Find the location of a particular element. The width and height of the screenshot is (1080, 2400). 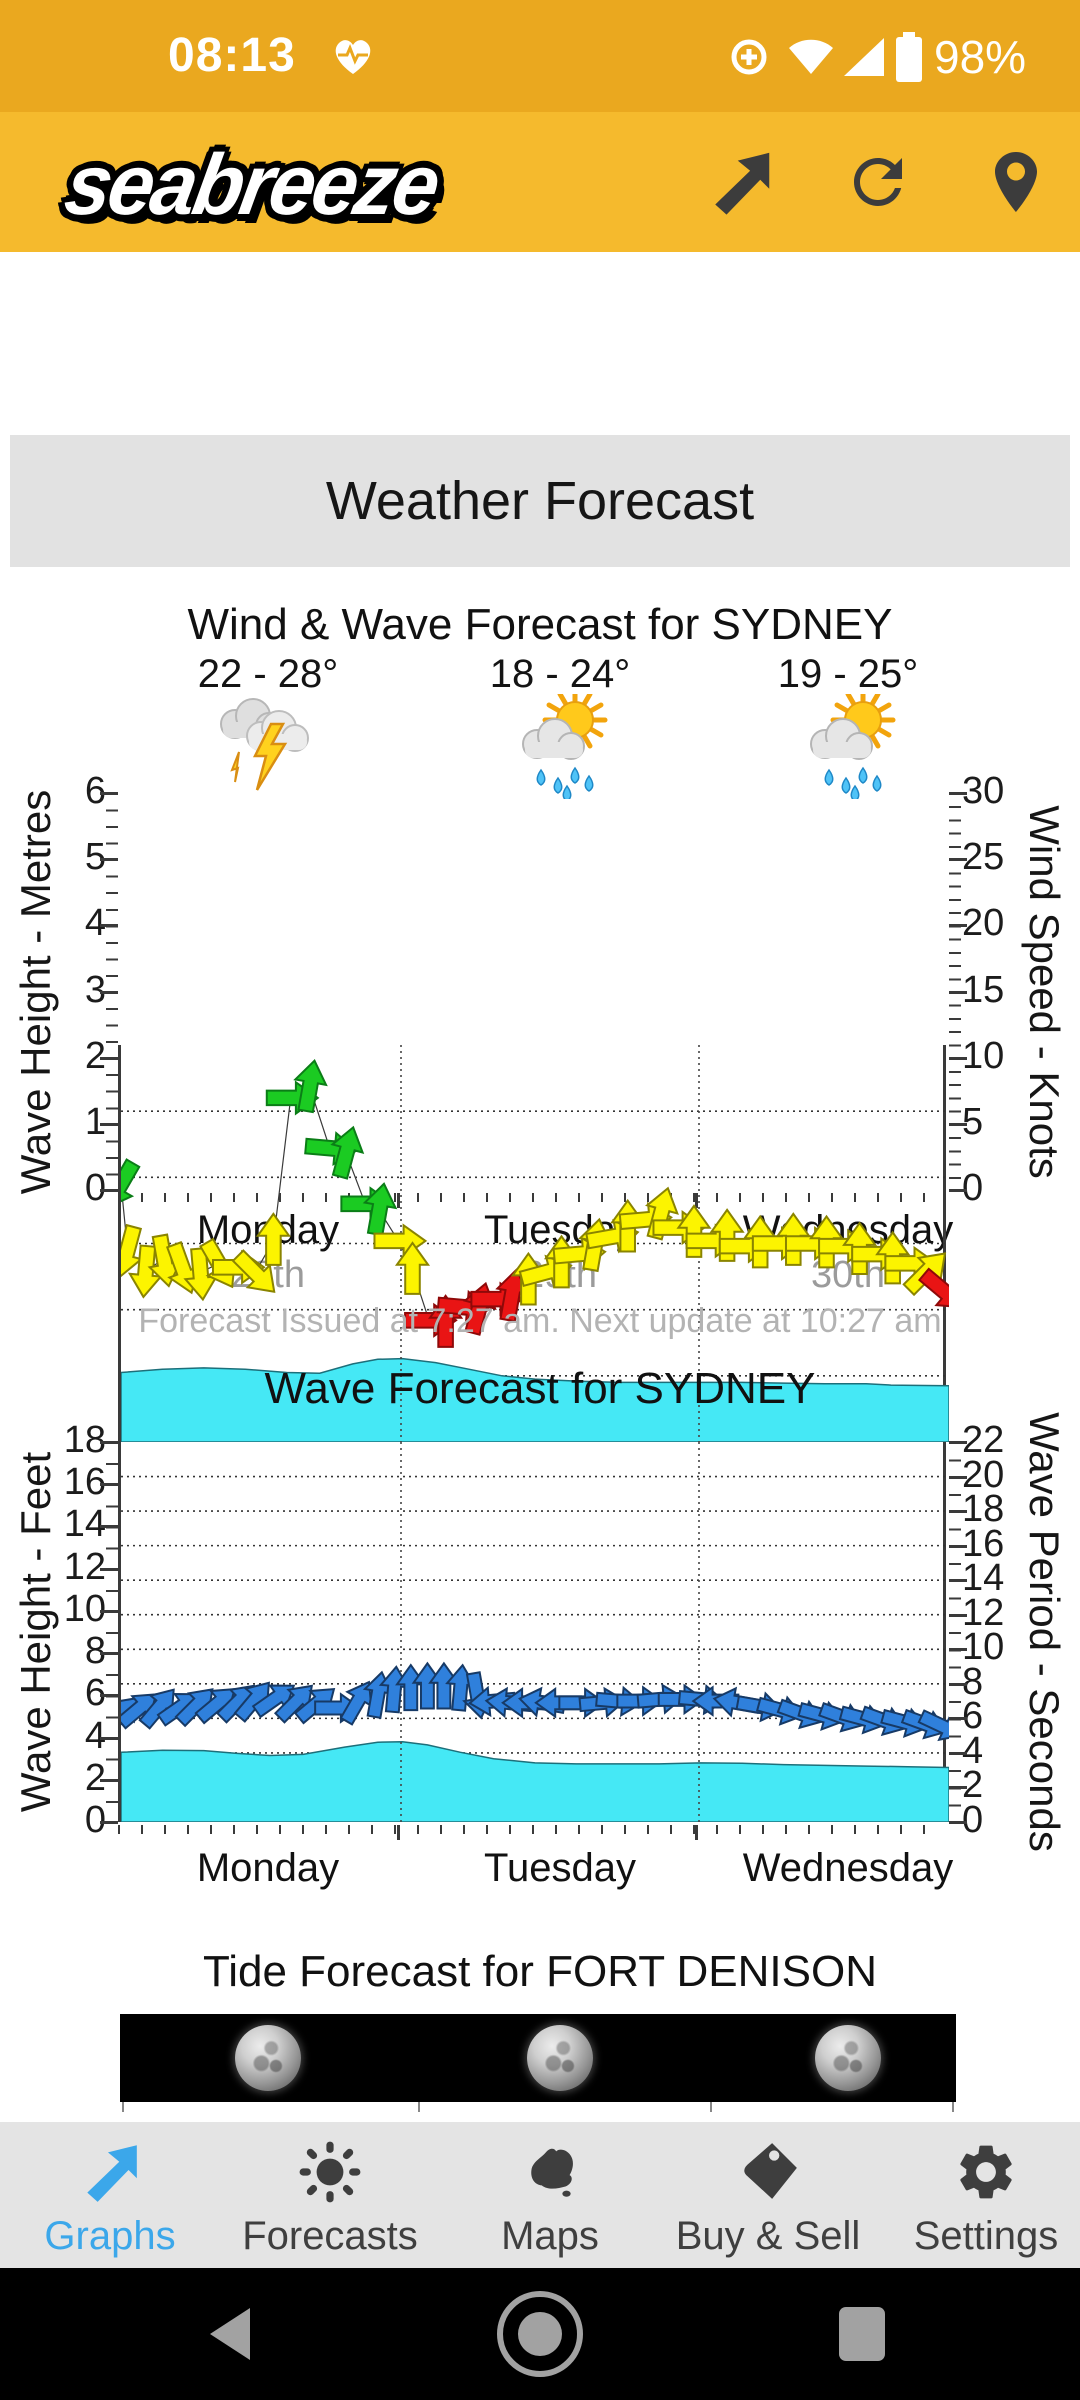

wave-plot is located at coordinates (533, 1632).